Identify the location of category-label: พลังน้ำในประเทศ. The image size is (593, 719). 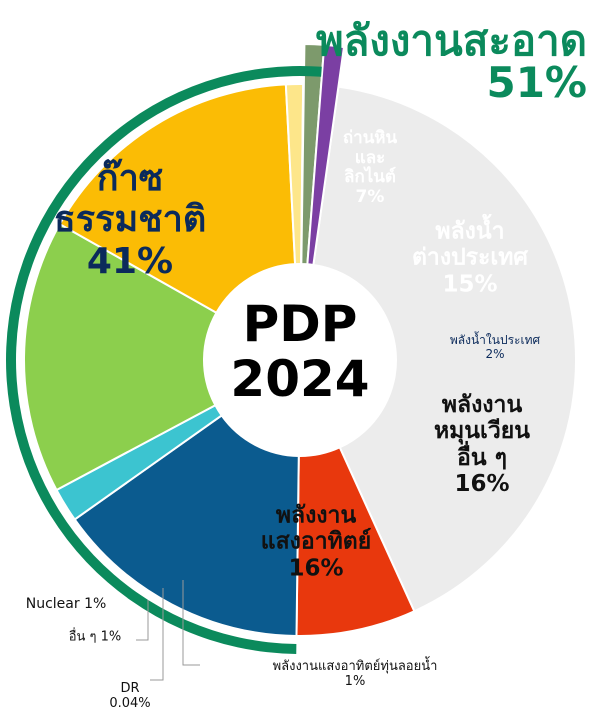
(495, 340).